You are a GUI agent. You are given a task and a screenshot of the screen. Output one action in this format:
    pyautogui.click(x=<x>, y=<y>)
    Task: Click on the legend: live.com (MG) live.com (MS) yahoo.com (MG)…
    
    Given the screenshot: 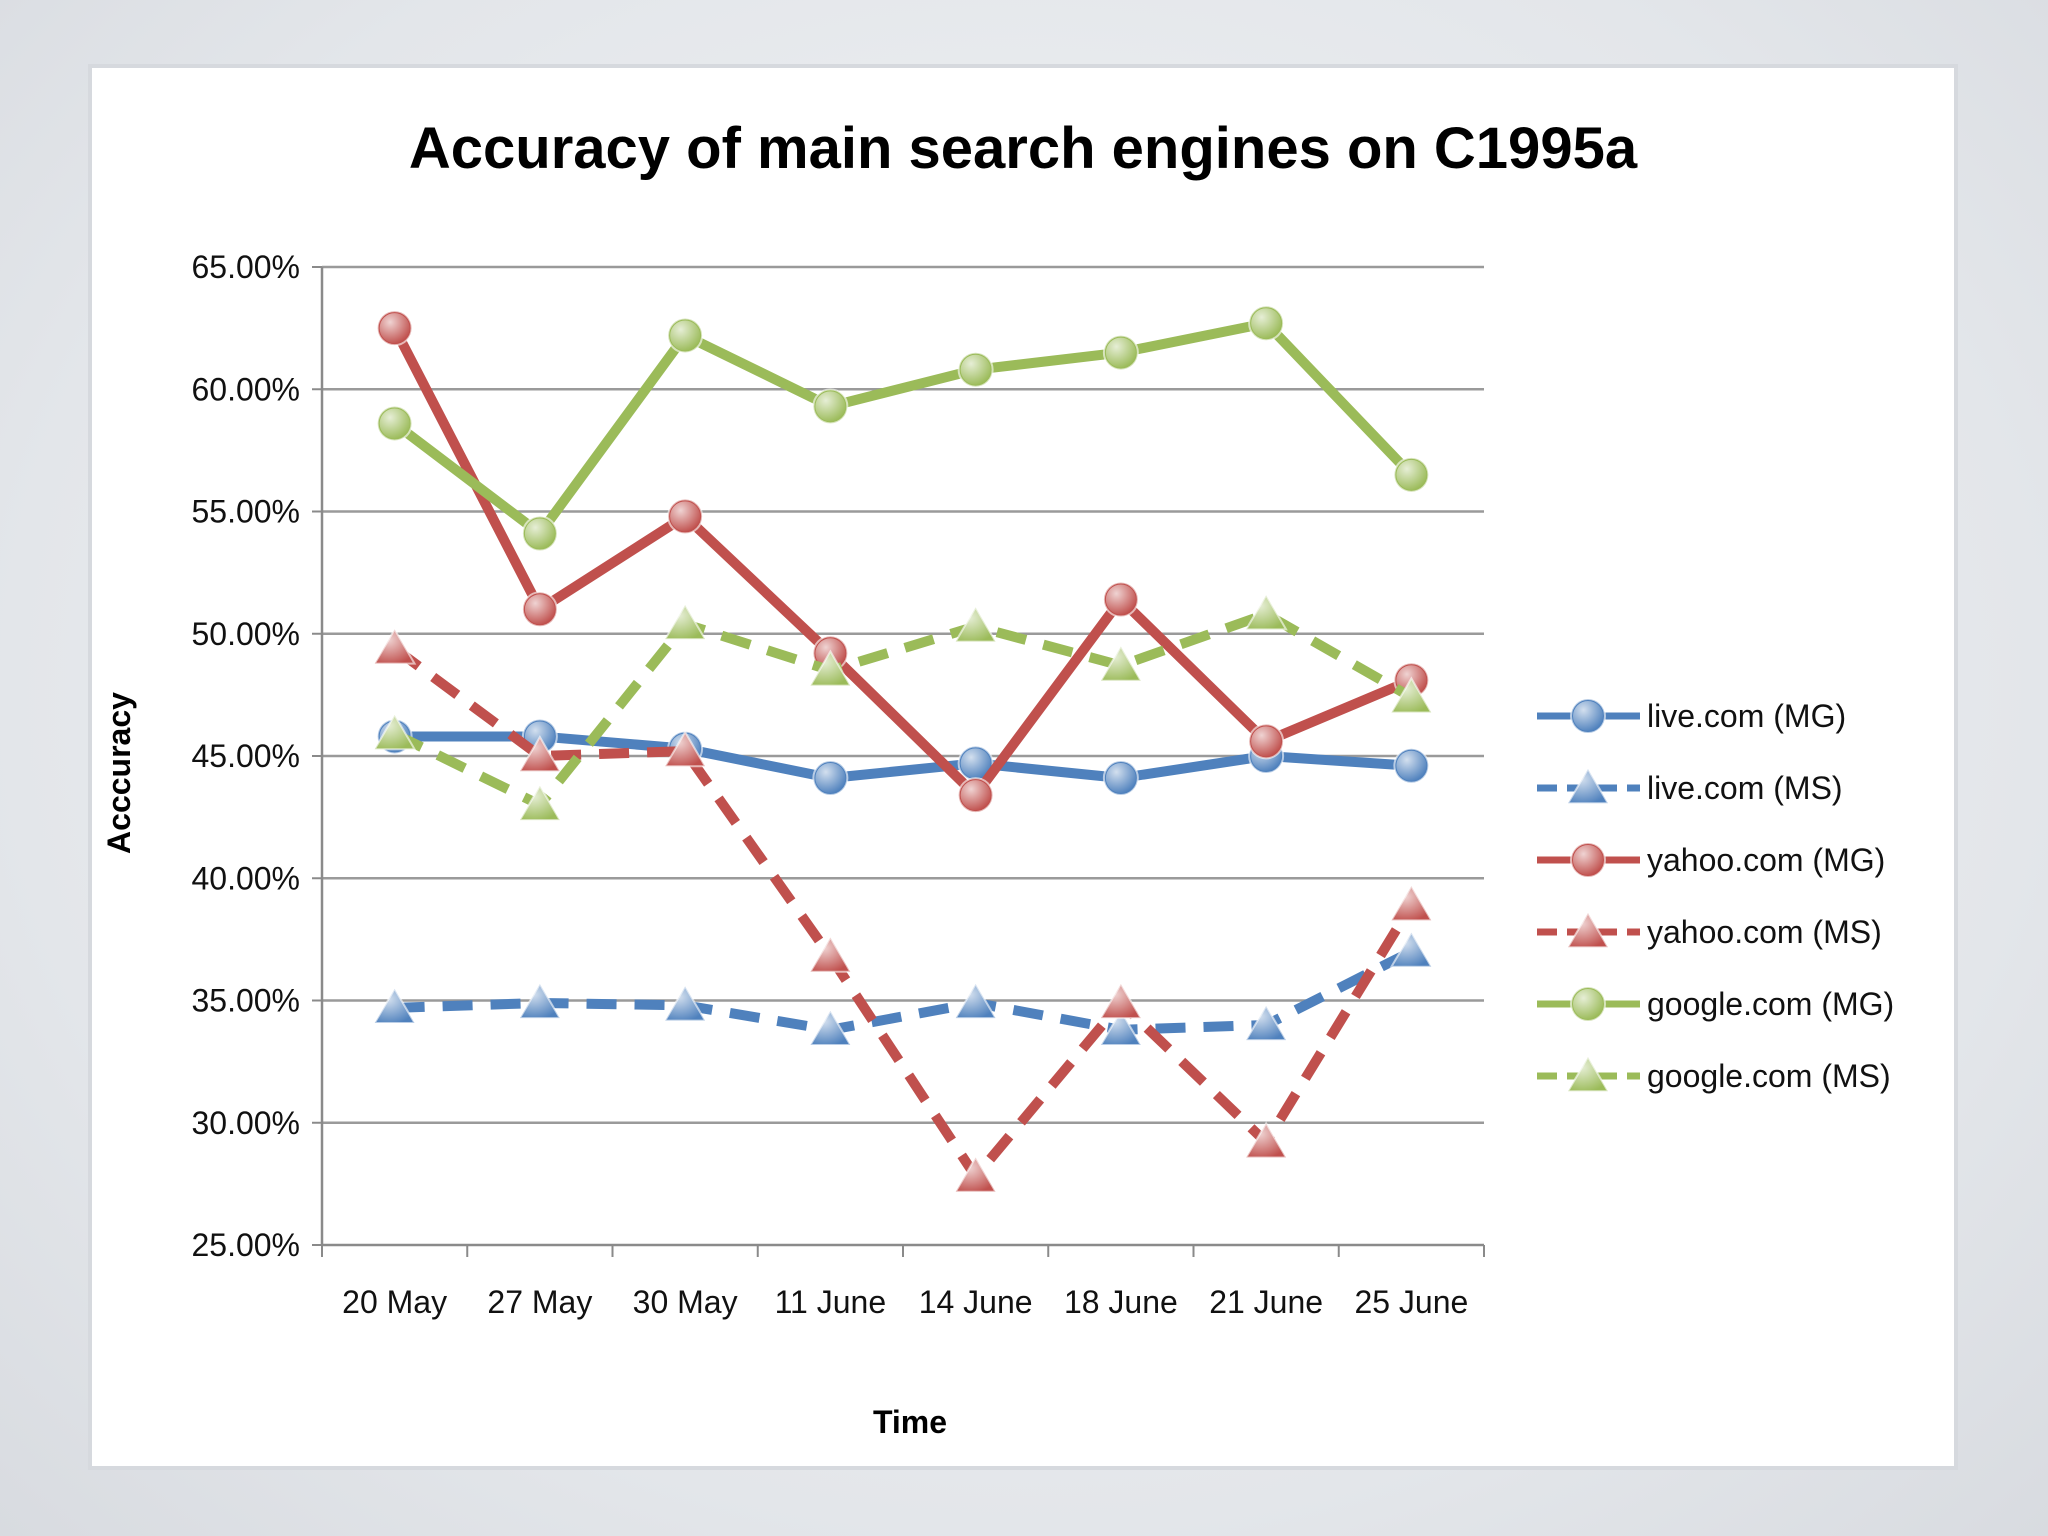 What is the action you would take?
    pyautogui.click(x=1715, y=896)
    